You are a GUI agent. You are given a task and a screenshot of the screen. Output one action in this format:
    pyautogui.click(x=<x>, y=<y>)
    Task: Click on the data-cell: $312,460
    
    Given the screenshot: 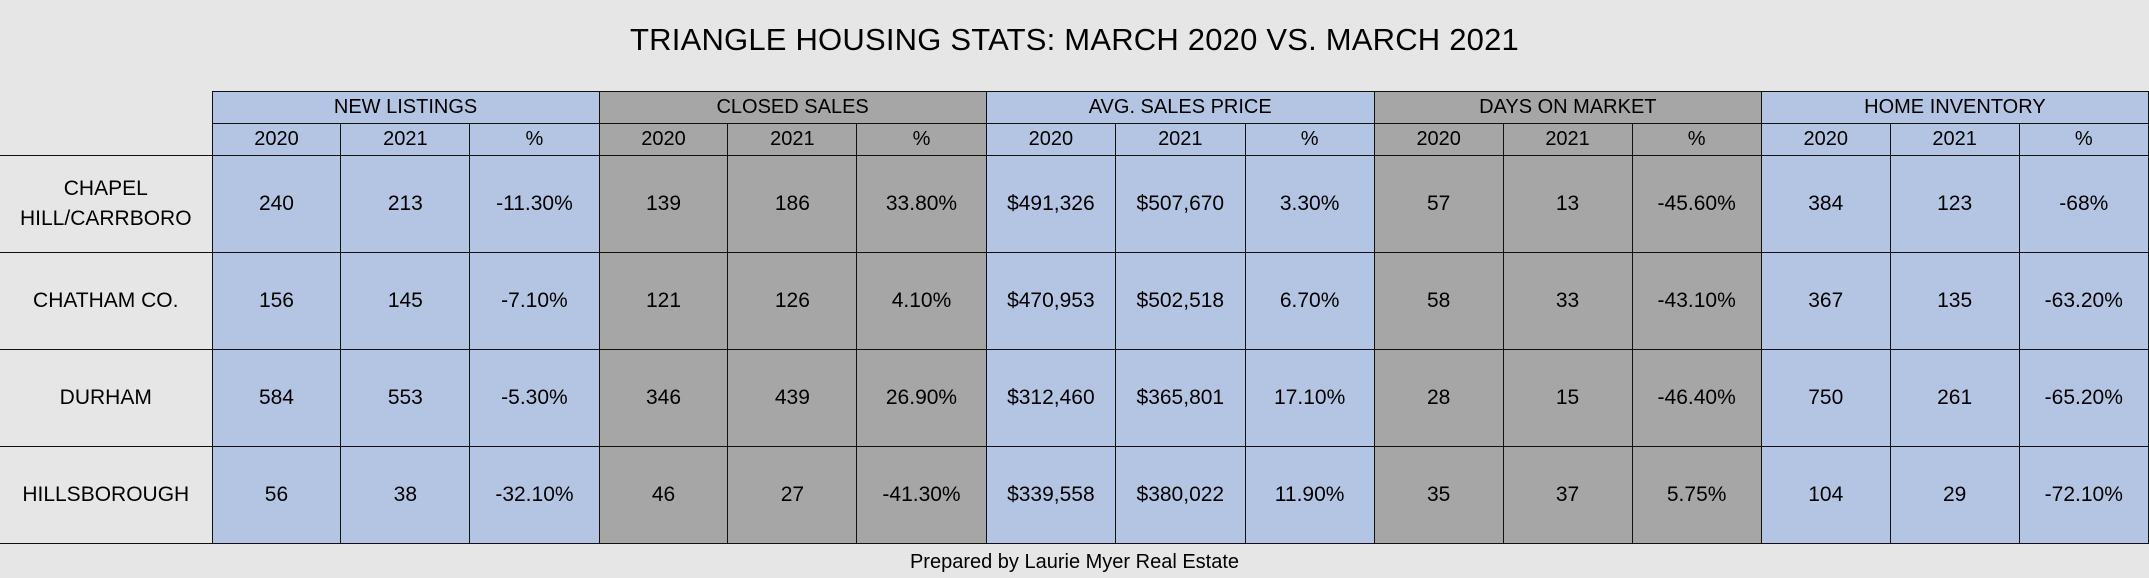 What is the action you would take?
    pyautogui.click(x=1051, y=398)
    